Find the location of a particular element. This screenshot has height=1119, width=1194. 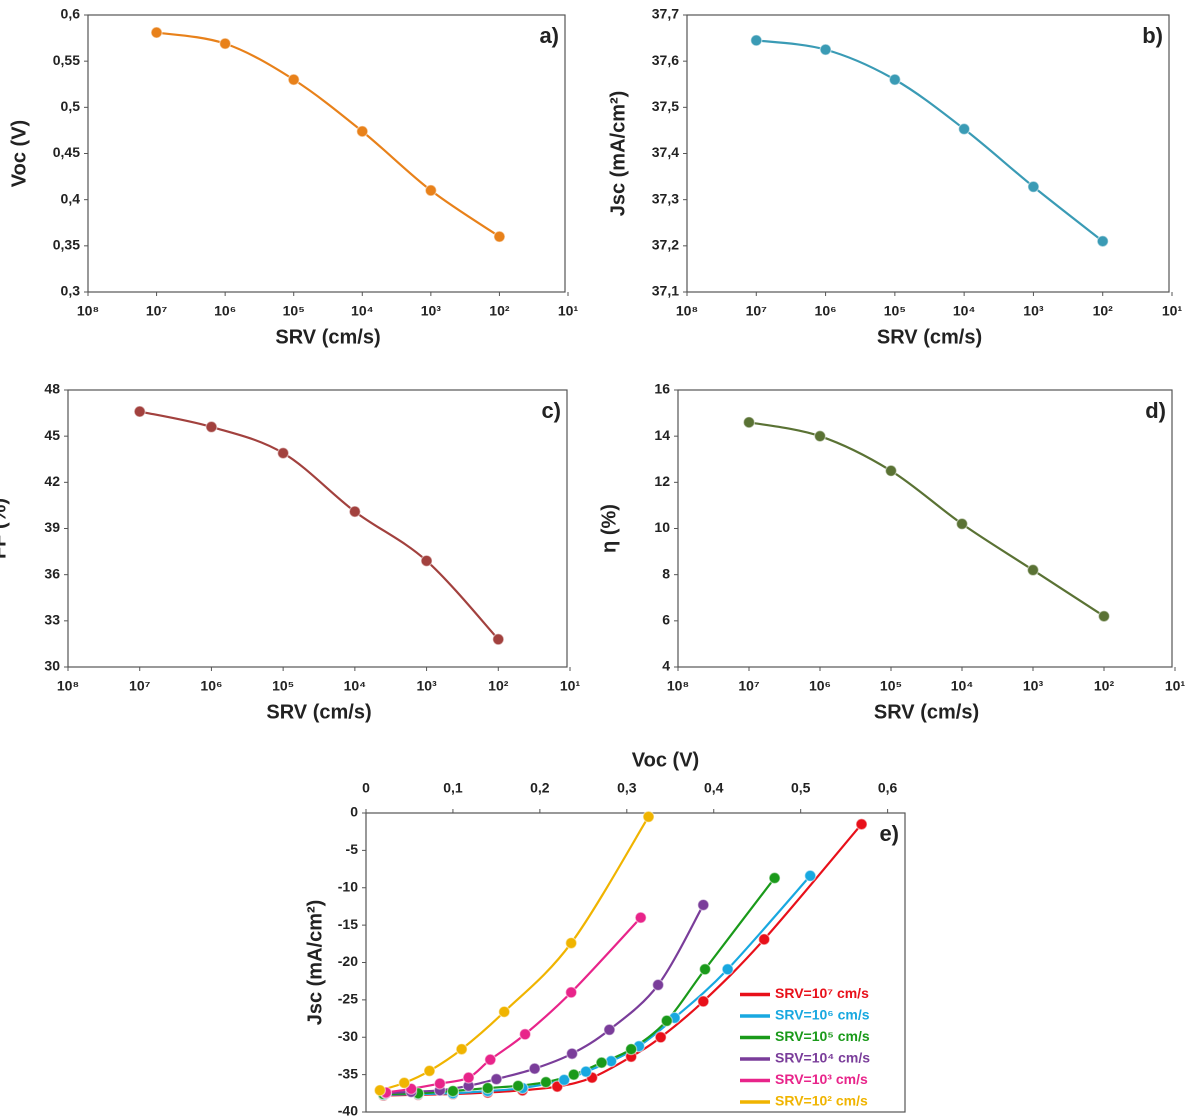

legend-label: SRV=10³ cm/s is located at coordinates (821, 1079).